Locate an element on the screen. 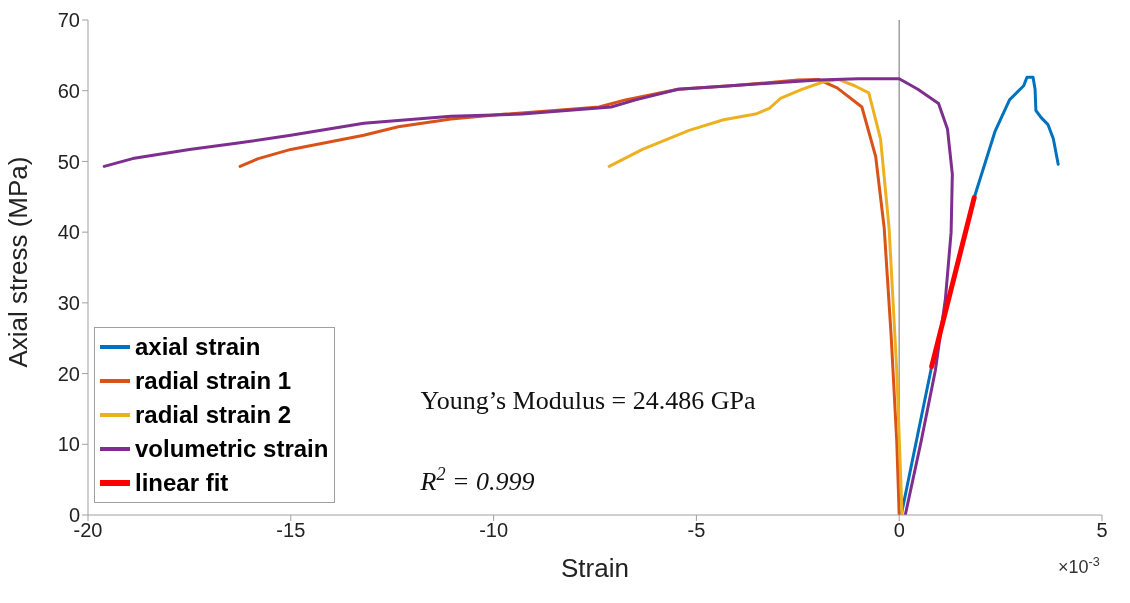 Image resolution: width=1130 pixels, height=603 pixels. legend-label: axial strain is located at coordinates (198, 347).